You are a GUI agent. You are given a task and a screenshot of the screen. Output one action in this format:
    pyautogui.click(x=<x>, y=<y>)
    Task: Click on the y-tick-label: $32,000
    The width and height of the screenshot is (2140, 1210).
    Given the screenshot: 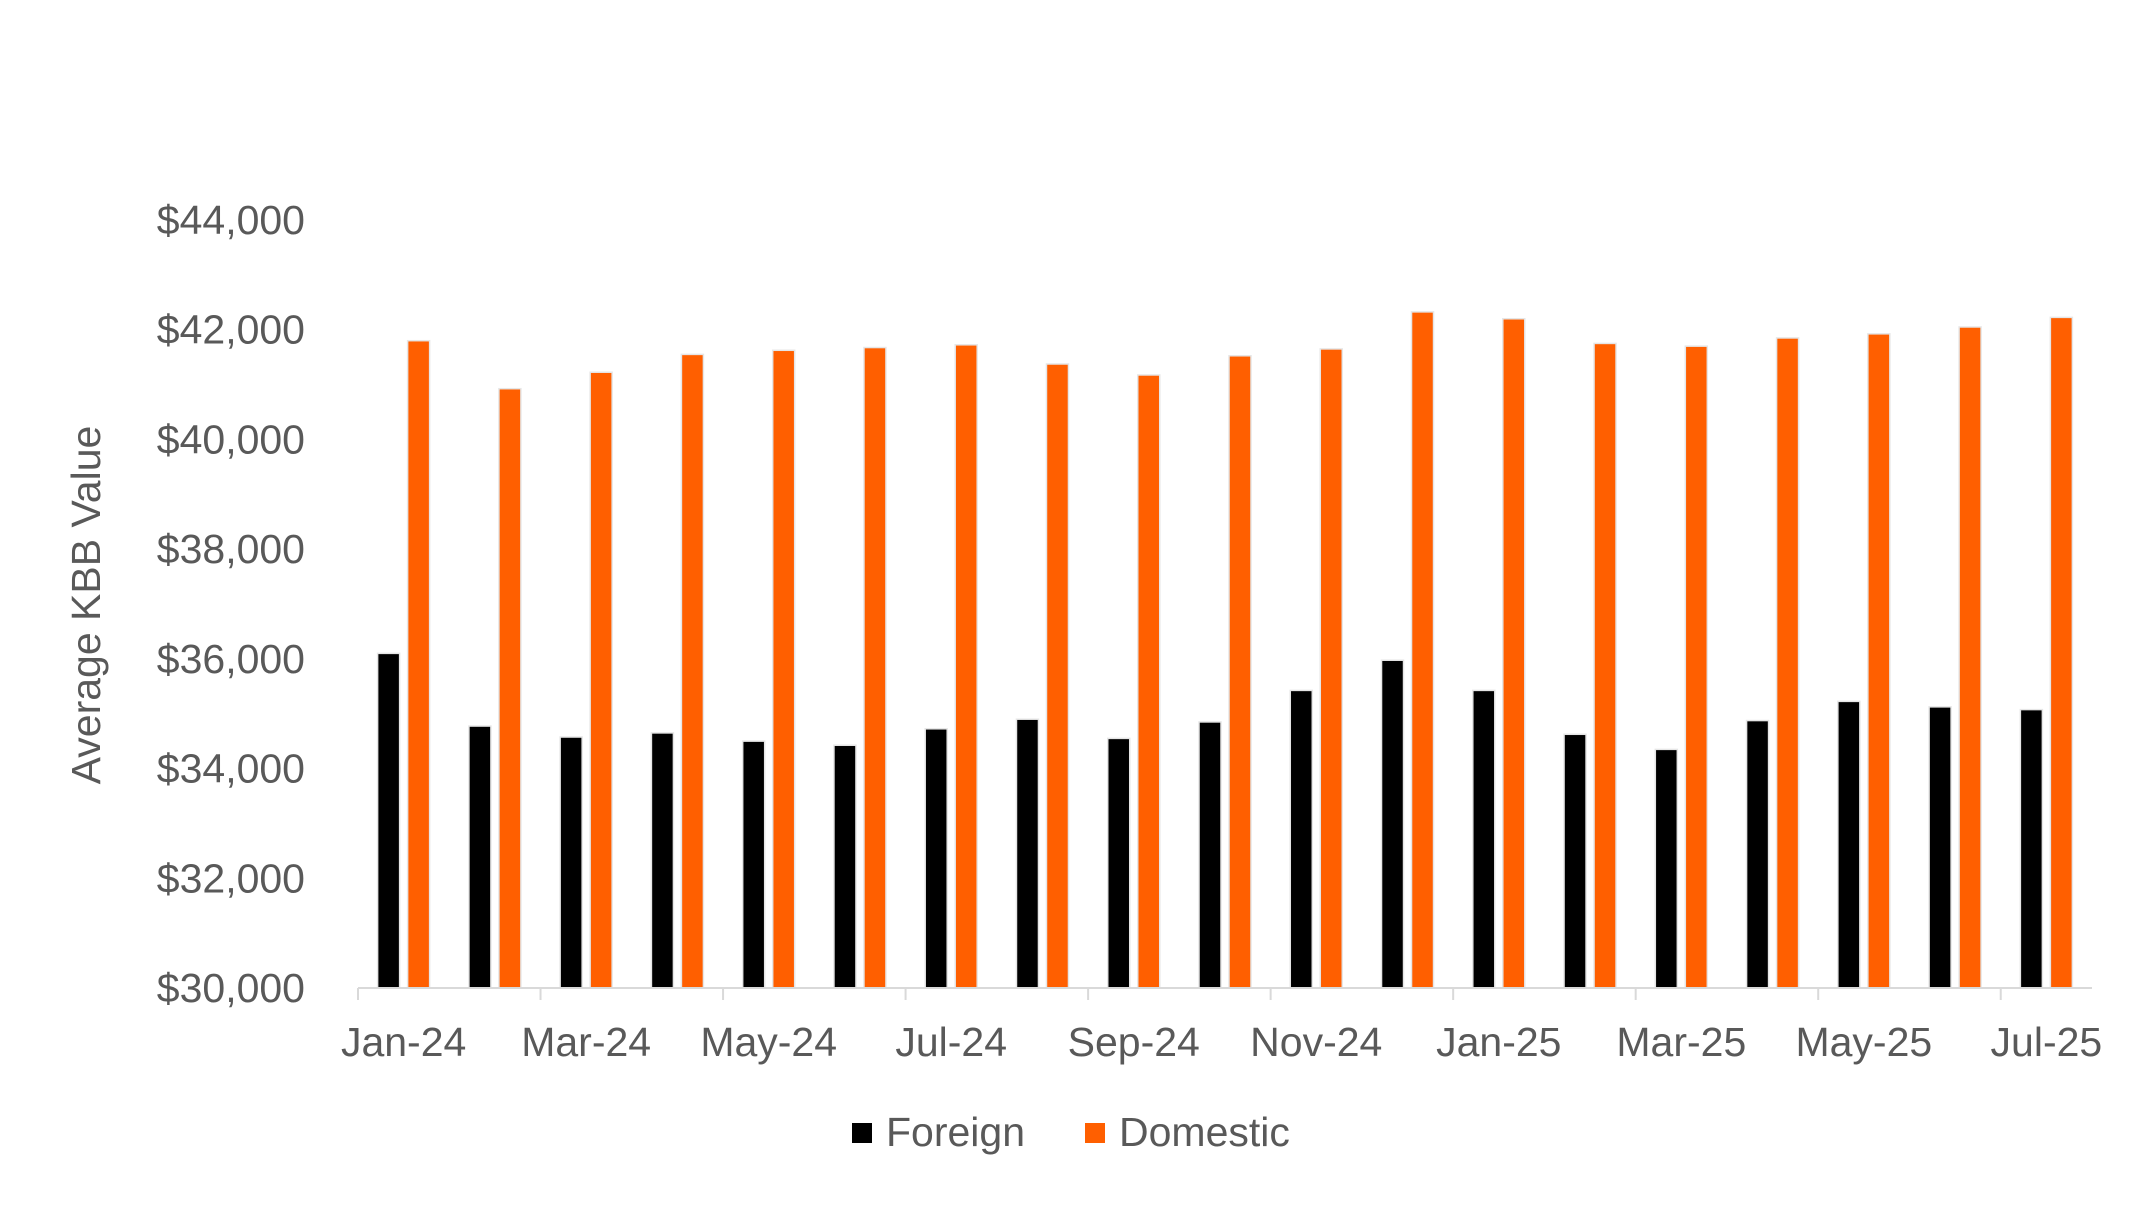 What is the action you would take?
    pyautogui.click(x=231, y=878)
    